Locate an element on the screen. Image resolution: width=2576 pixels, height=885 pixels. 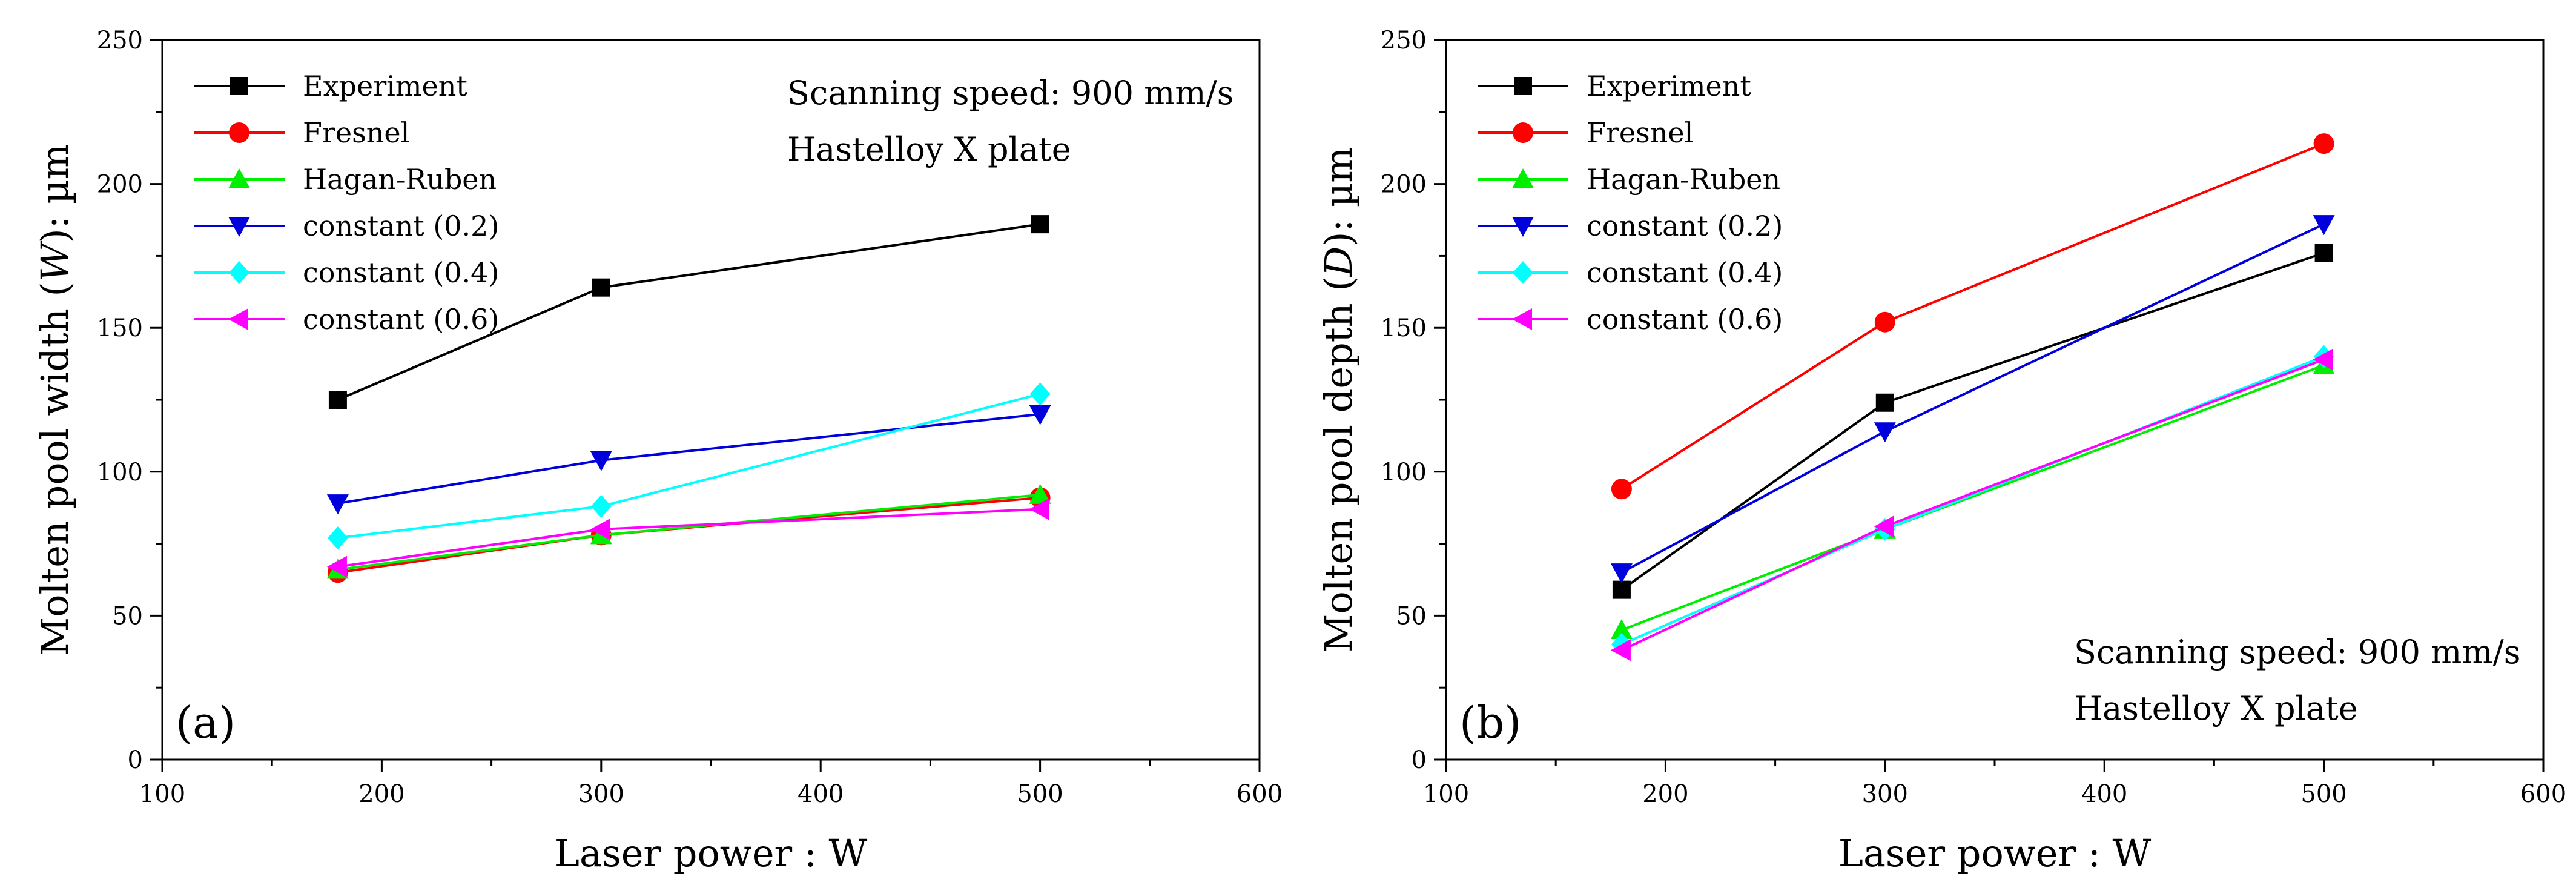
y-tick-label-a: 50 is located at coordinates (127, 616).